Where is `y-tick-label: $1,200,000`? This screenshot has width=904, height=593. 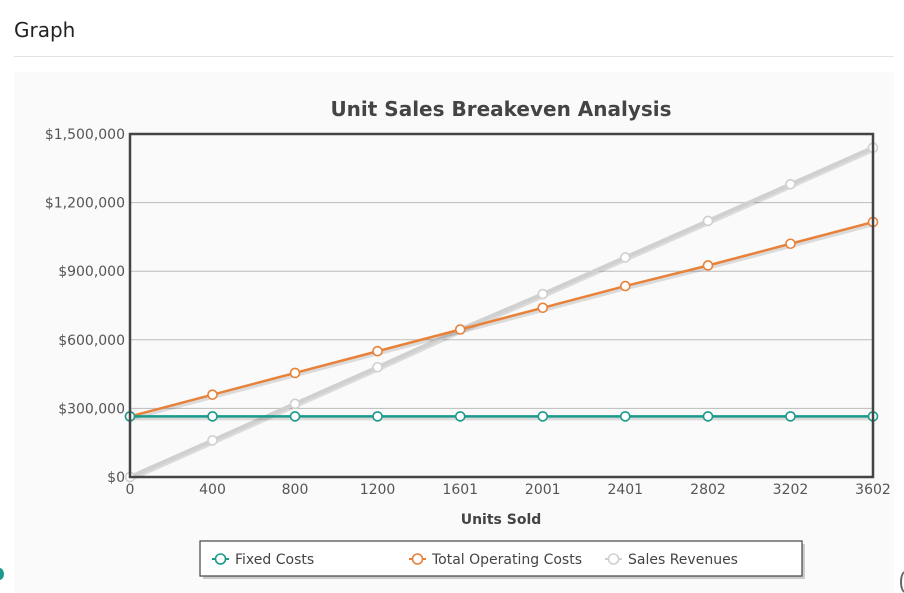 y-tick-label: $1,200,000 is located at coordinates (85, 204).